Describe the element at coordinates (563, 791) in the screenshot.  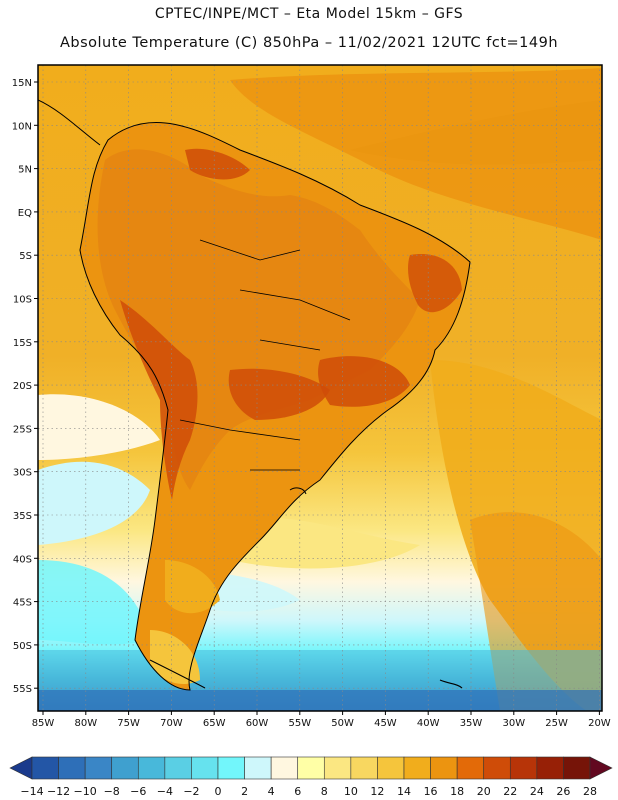
I see `colorbar-label: 26` at that location.